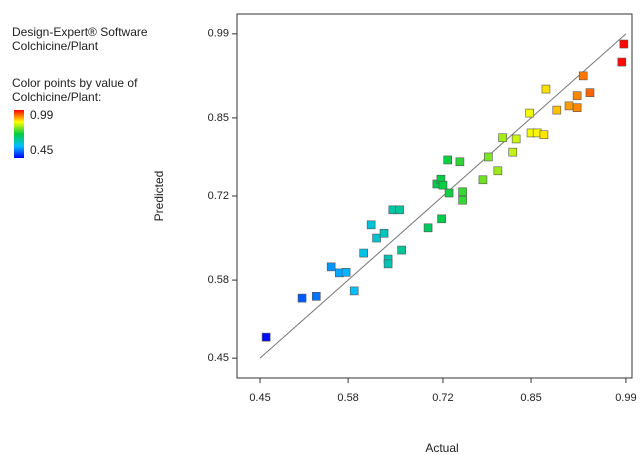 The image size is (640, 455). I want to click on legend-high: 0.99, so click(42, 115).